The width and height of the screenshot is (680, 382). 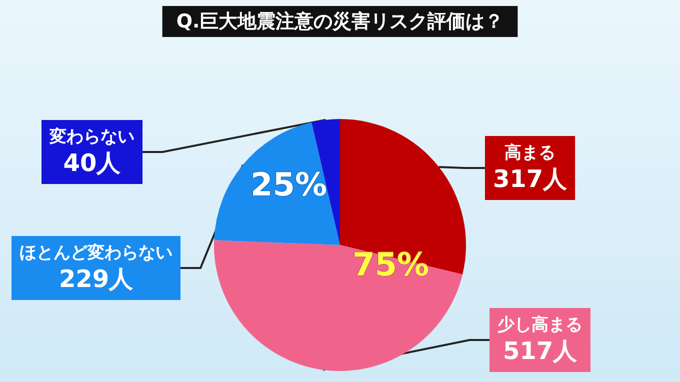 What do you see at coordinates (289, 185) in the screenshot?
I see `text: 25%` at bounding box center [289, 185].